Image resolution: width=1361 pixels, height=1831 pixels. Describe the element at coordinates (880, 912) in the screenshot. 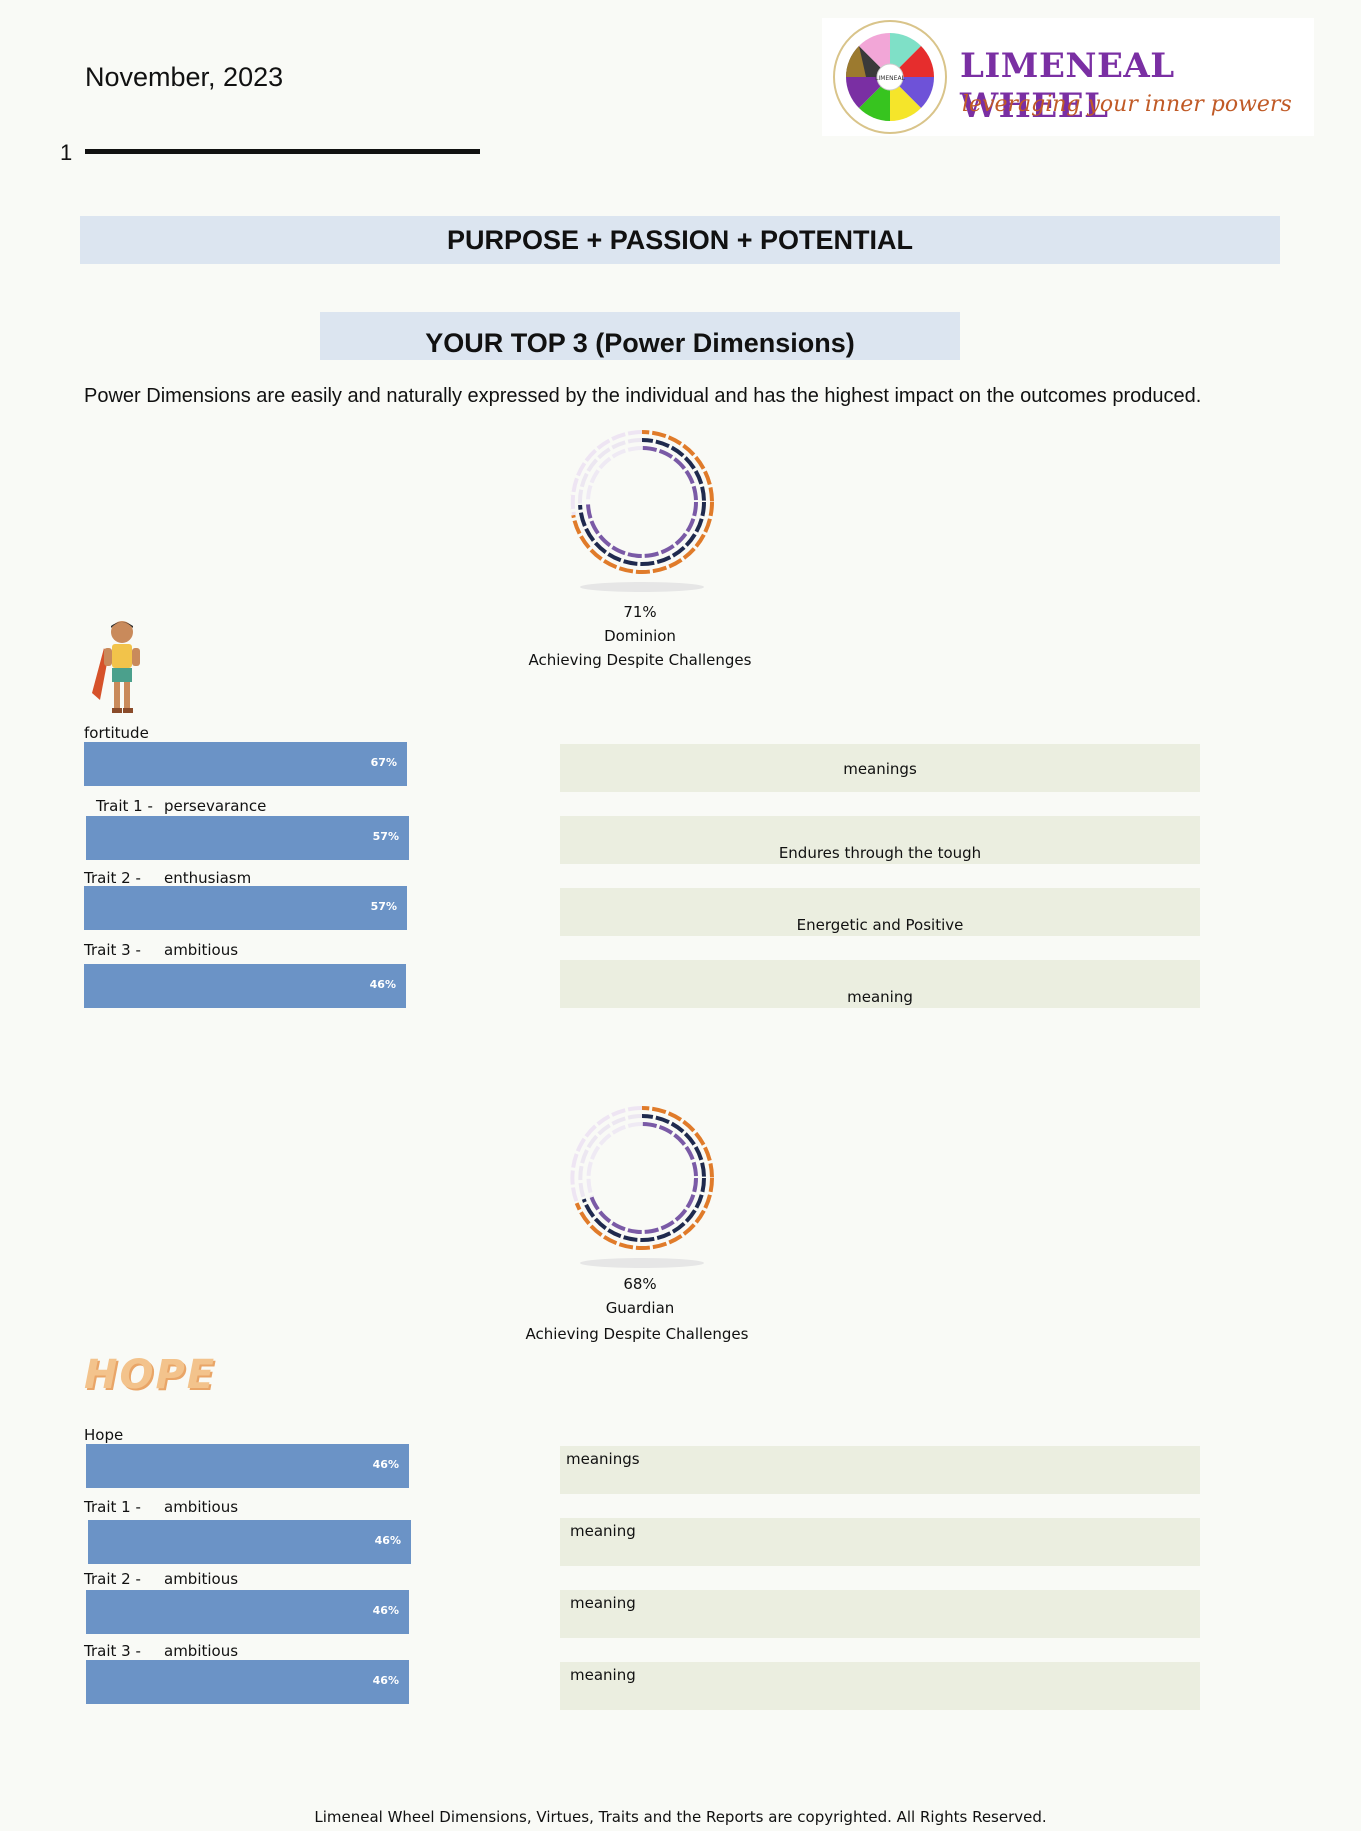

I see `trait-meaning-box: Energetic and Positive` at that location.